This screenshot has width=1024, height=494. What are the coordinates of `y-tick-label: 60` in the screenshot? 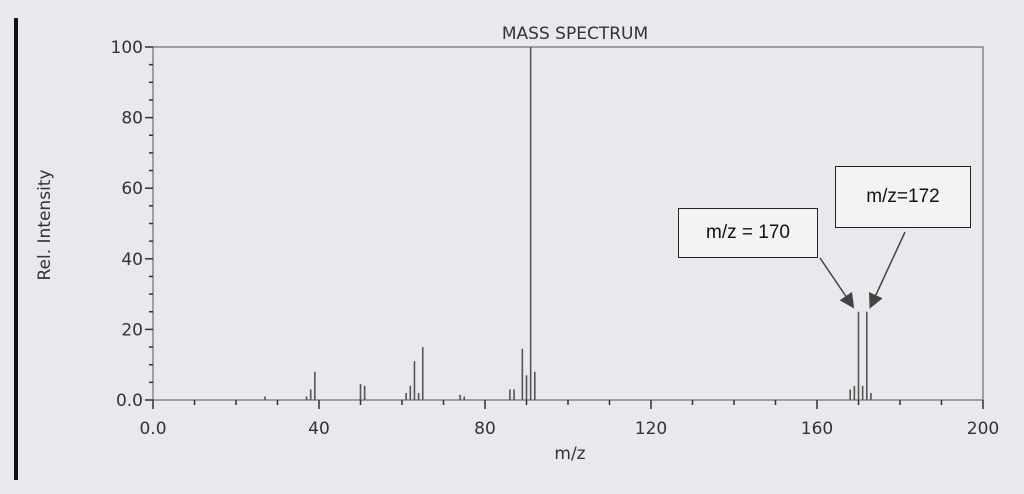 It's located at (132, 189).